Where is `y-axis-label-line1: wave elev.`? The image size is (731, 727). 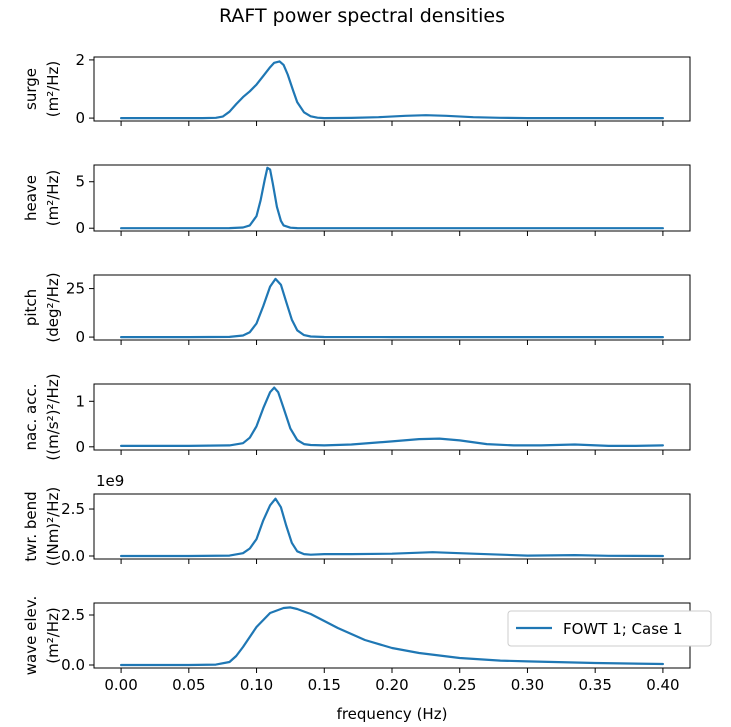
y-axis-label-line1: wave elev. is located at coordinates (31, 635).